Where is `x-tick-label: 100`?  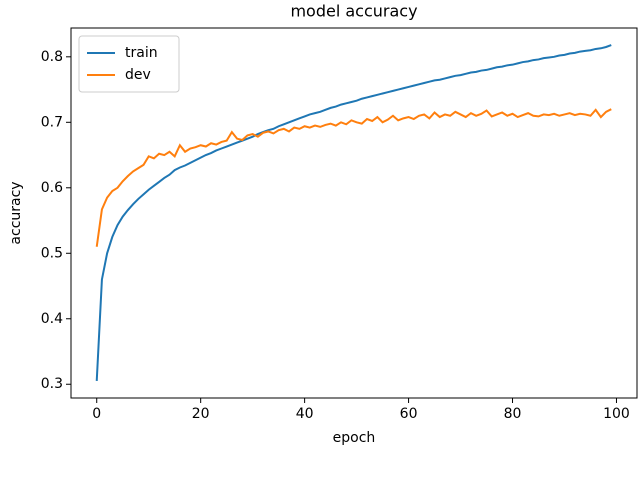 x-tick-label: 100 is located at coordinates (616, 414).